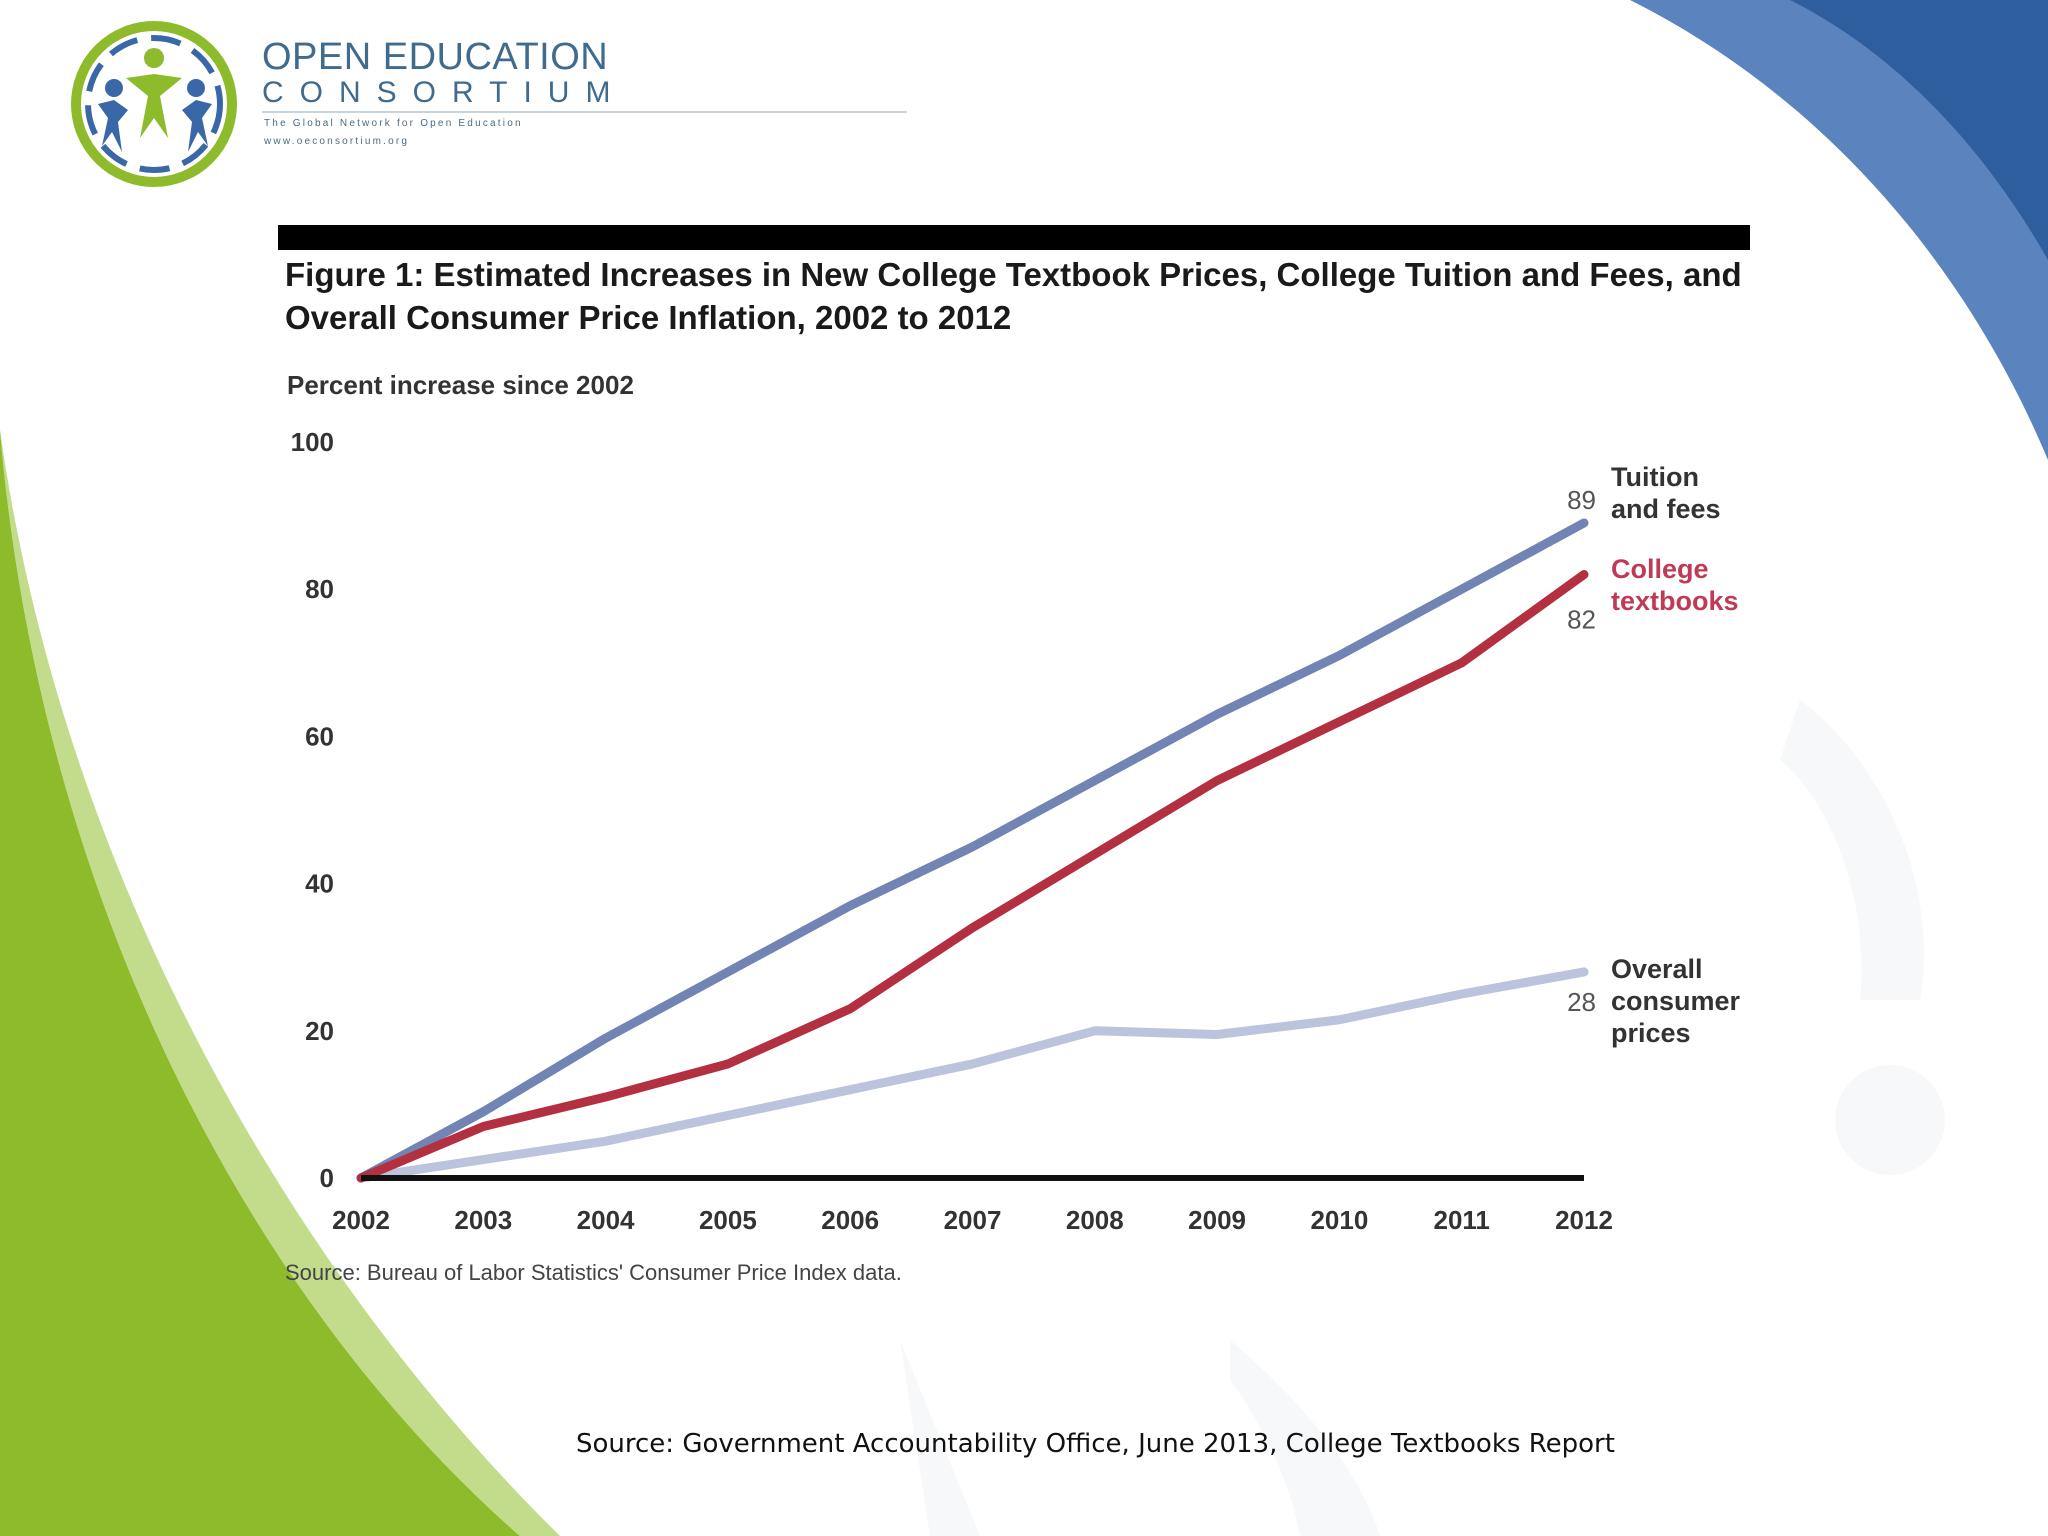  Describe the element at coordinates (319, 736) in the screenshot. I see `y-tick-label: 60` at that location.